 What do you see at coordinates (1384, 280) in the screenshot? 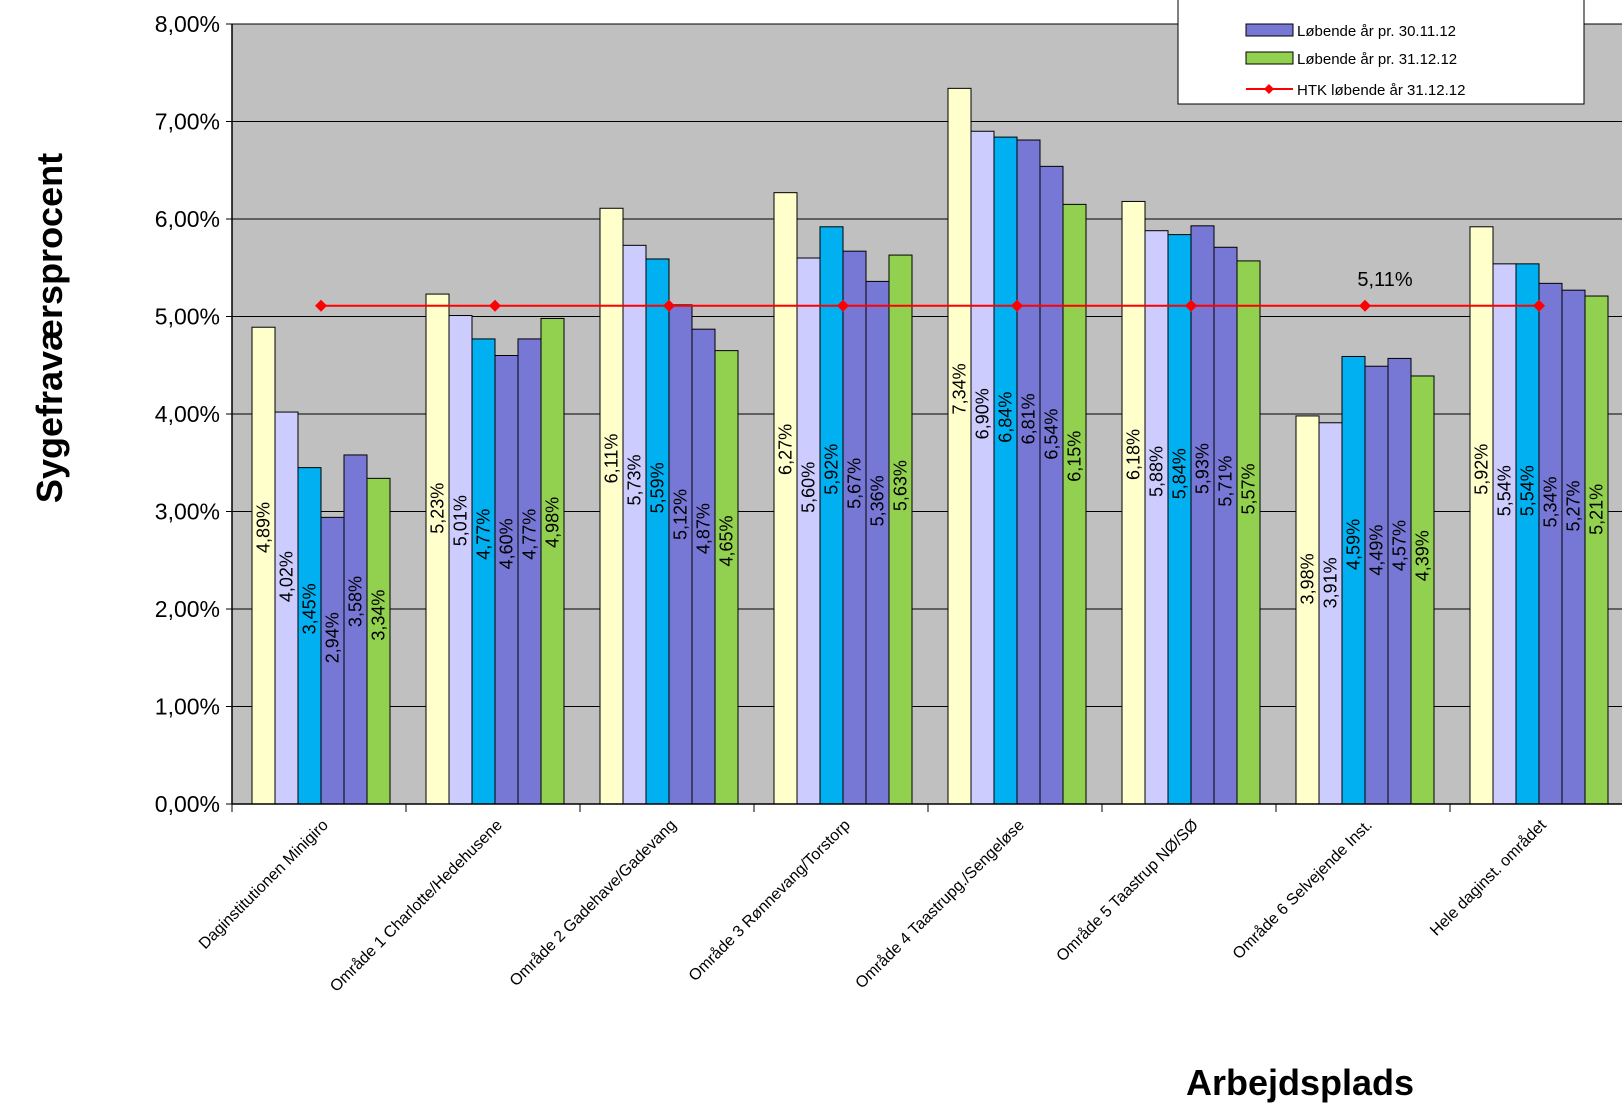
I see `reference-line-label: 5,11%` at bounding box center [1384, 280].